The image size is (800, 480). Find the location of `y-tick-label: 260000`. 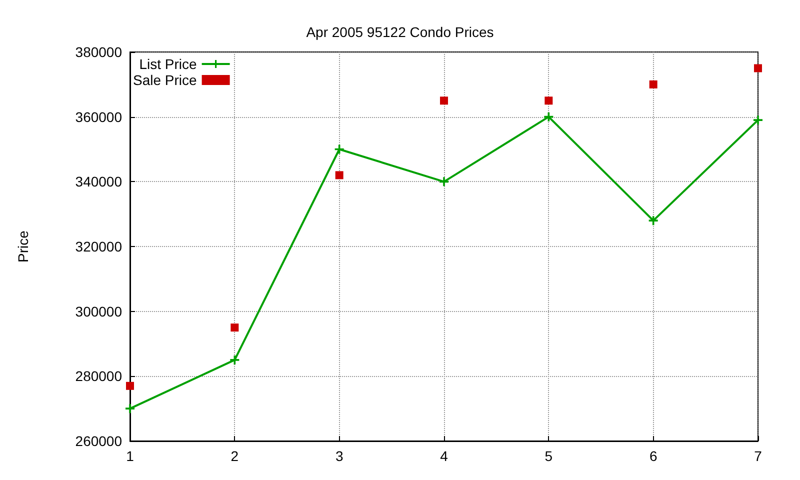

y-tick-label: 260000 is located at coordinates (98, 441).